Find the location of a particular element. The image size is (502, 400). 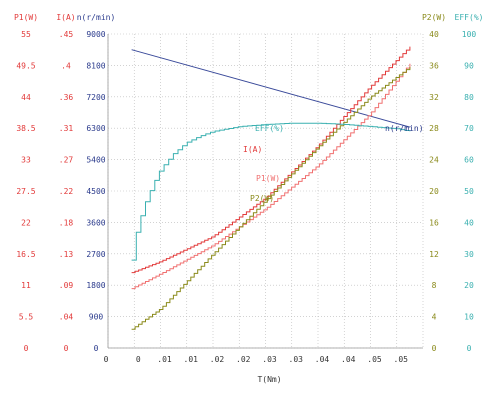

left-axis-label: n(r/min) is located at coordinates (96, 17).